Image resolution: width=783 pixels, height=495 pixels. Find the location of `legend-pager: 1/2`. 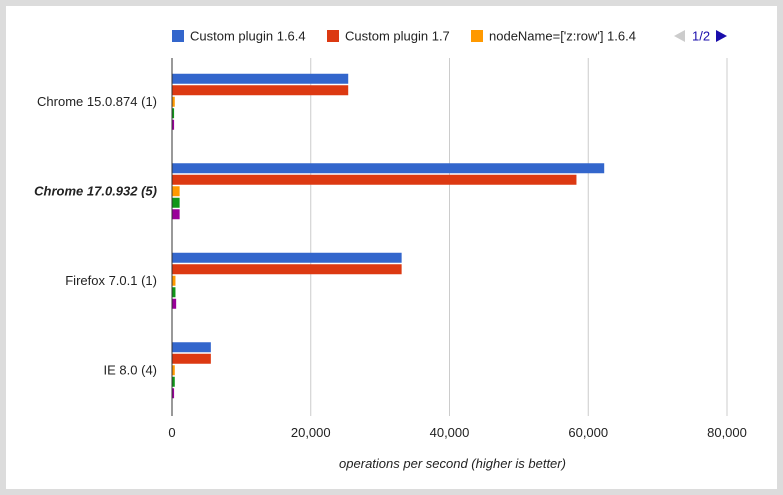

legend-pager: 1/2 is located at coordinates (700, 36).